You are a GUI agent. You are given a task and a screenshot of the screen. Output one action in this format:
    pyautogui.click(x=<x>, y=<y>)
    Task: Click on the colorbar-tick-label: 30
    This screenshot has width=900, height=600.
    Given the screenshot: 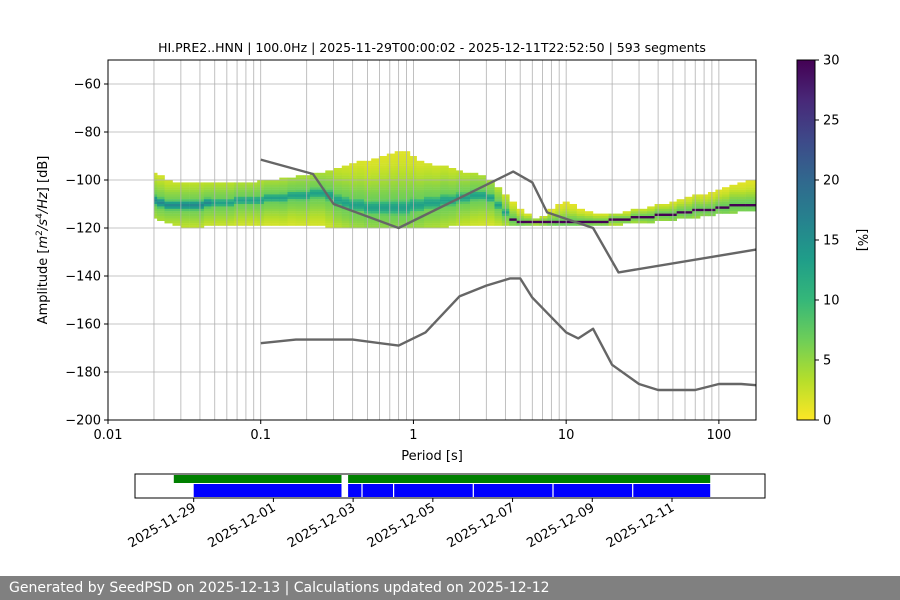 What is the action you would take?
    pyautogui.click(x=831, y=61)
    